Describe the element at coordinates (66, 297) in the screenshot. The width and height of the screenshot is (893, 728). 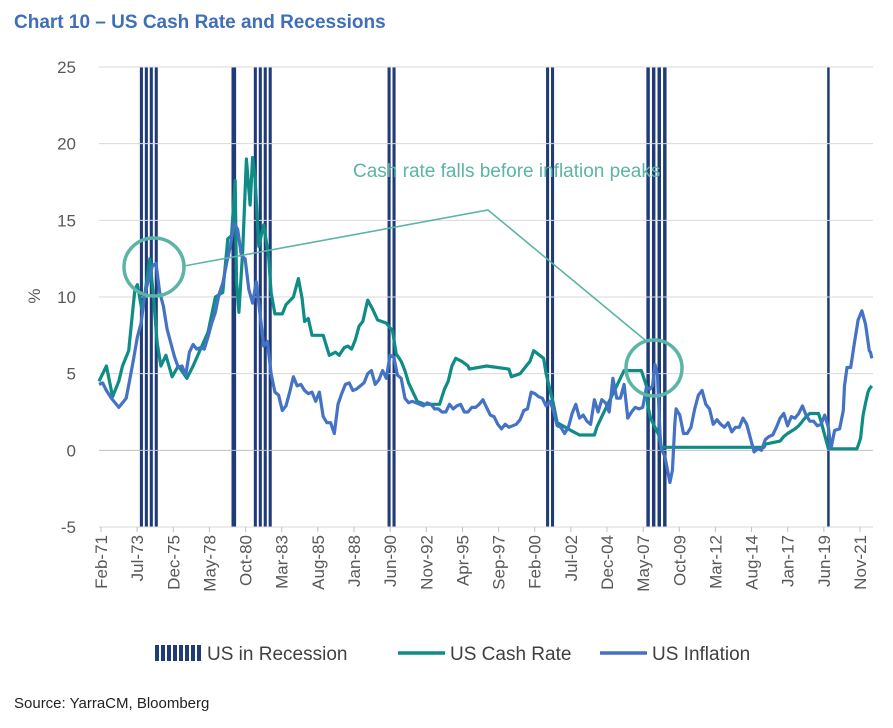
I see `y-tick-label: 10` at that location.